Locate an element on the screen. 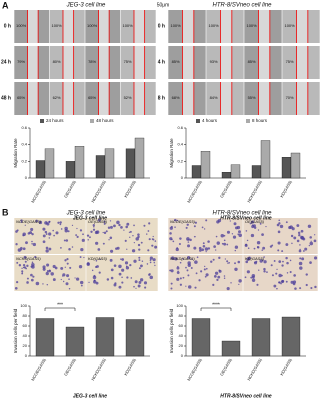 The height and width of the screenshot is (400, 322). legend-label: 4 hours is located at coordinates (210, 120).